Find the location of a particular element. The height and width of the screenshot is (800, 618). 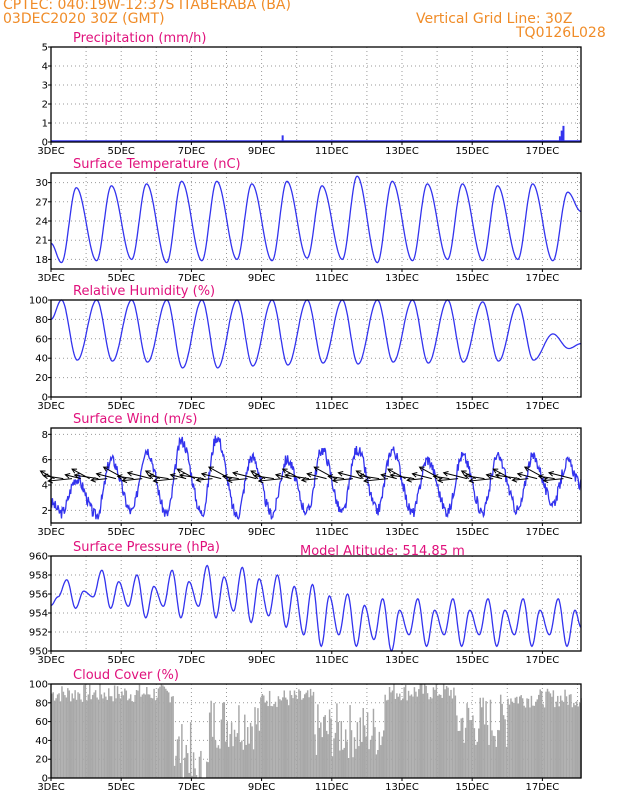

wind-x-tick-label: 5DEC is located at coordinates (121, 532).